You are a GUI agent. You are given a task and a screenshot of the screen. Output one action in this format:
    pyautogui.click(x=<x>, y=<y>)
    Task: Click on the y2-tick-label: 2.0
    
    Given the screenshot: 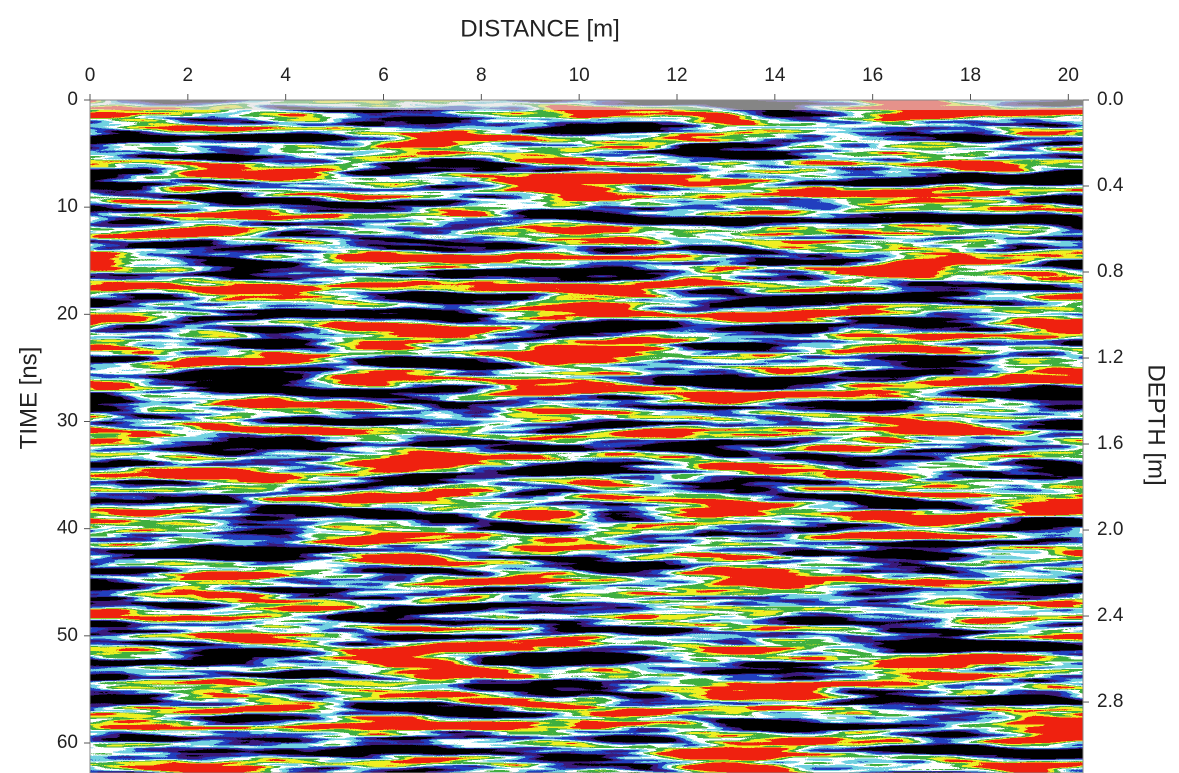 What is the action you would take?
    pyautogui.click(x=1110, y=529)
    